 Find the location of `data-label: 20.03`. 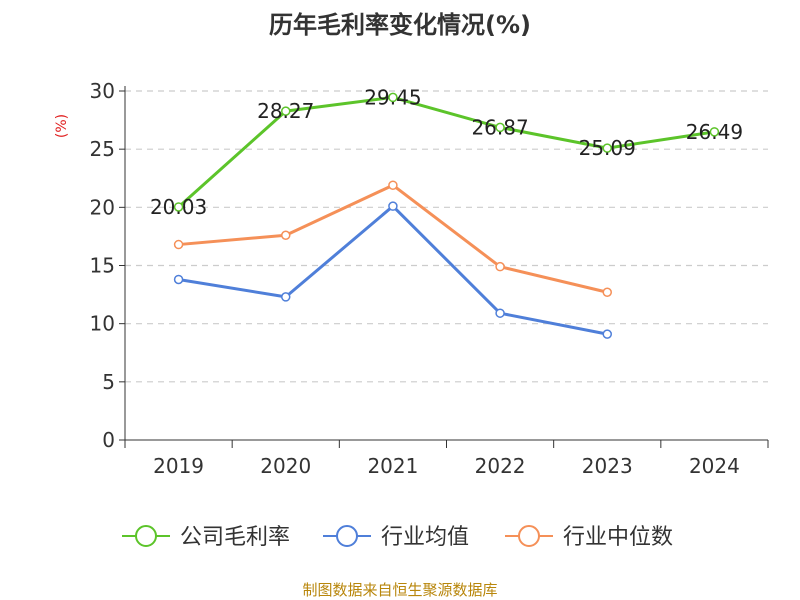

data-label: 20.03 is located at coordinates (178, 207).